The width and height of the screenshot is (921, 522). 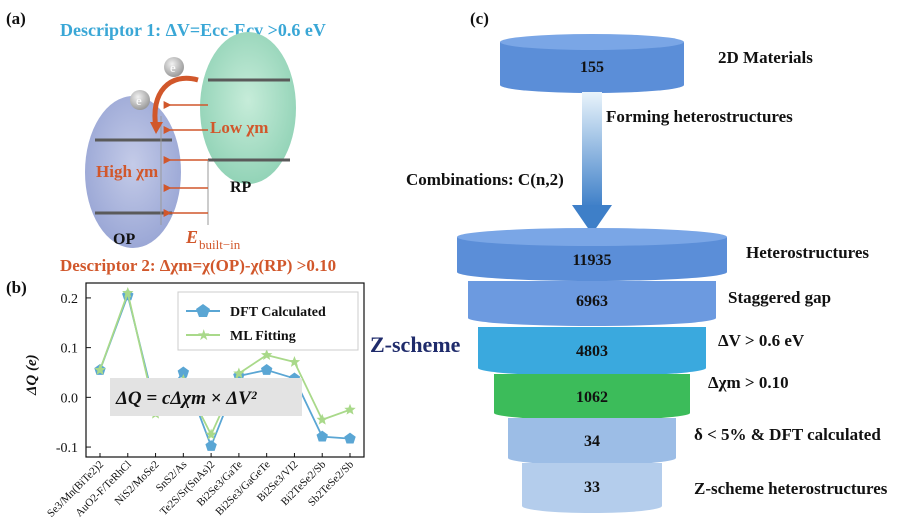 I want to click on y-axis-label: ΔQ (e), so click(x=32, y=375).